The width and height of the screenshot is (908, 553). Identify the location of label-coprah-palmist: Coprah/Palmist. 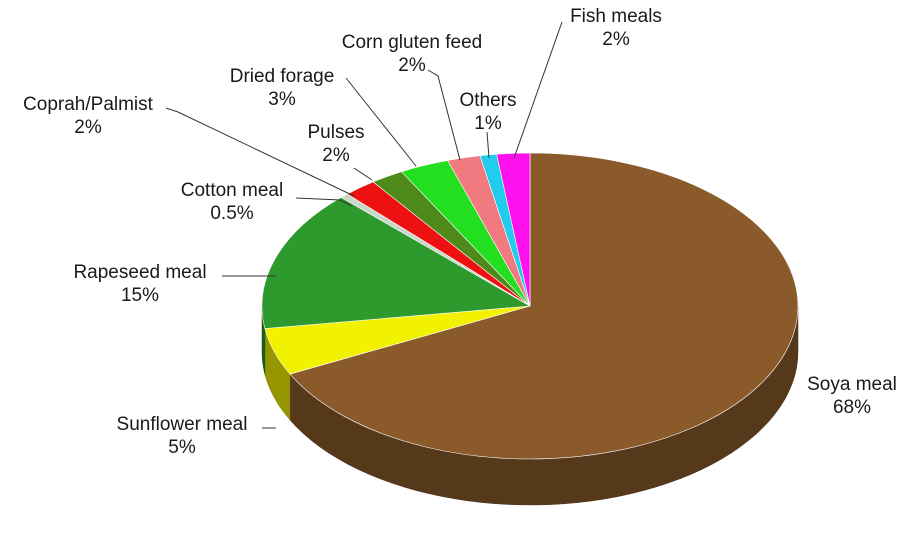
(88, 104).